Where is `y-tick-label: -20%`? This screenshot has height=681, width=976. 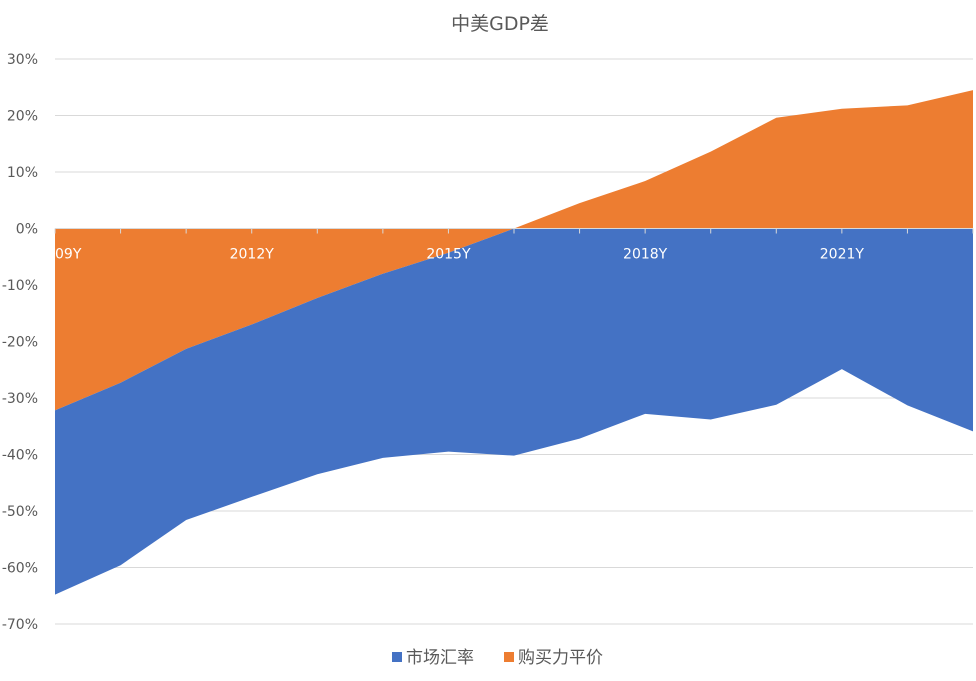 y-tick-label: -20% is located at coordinates (20, 343).